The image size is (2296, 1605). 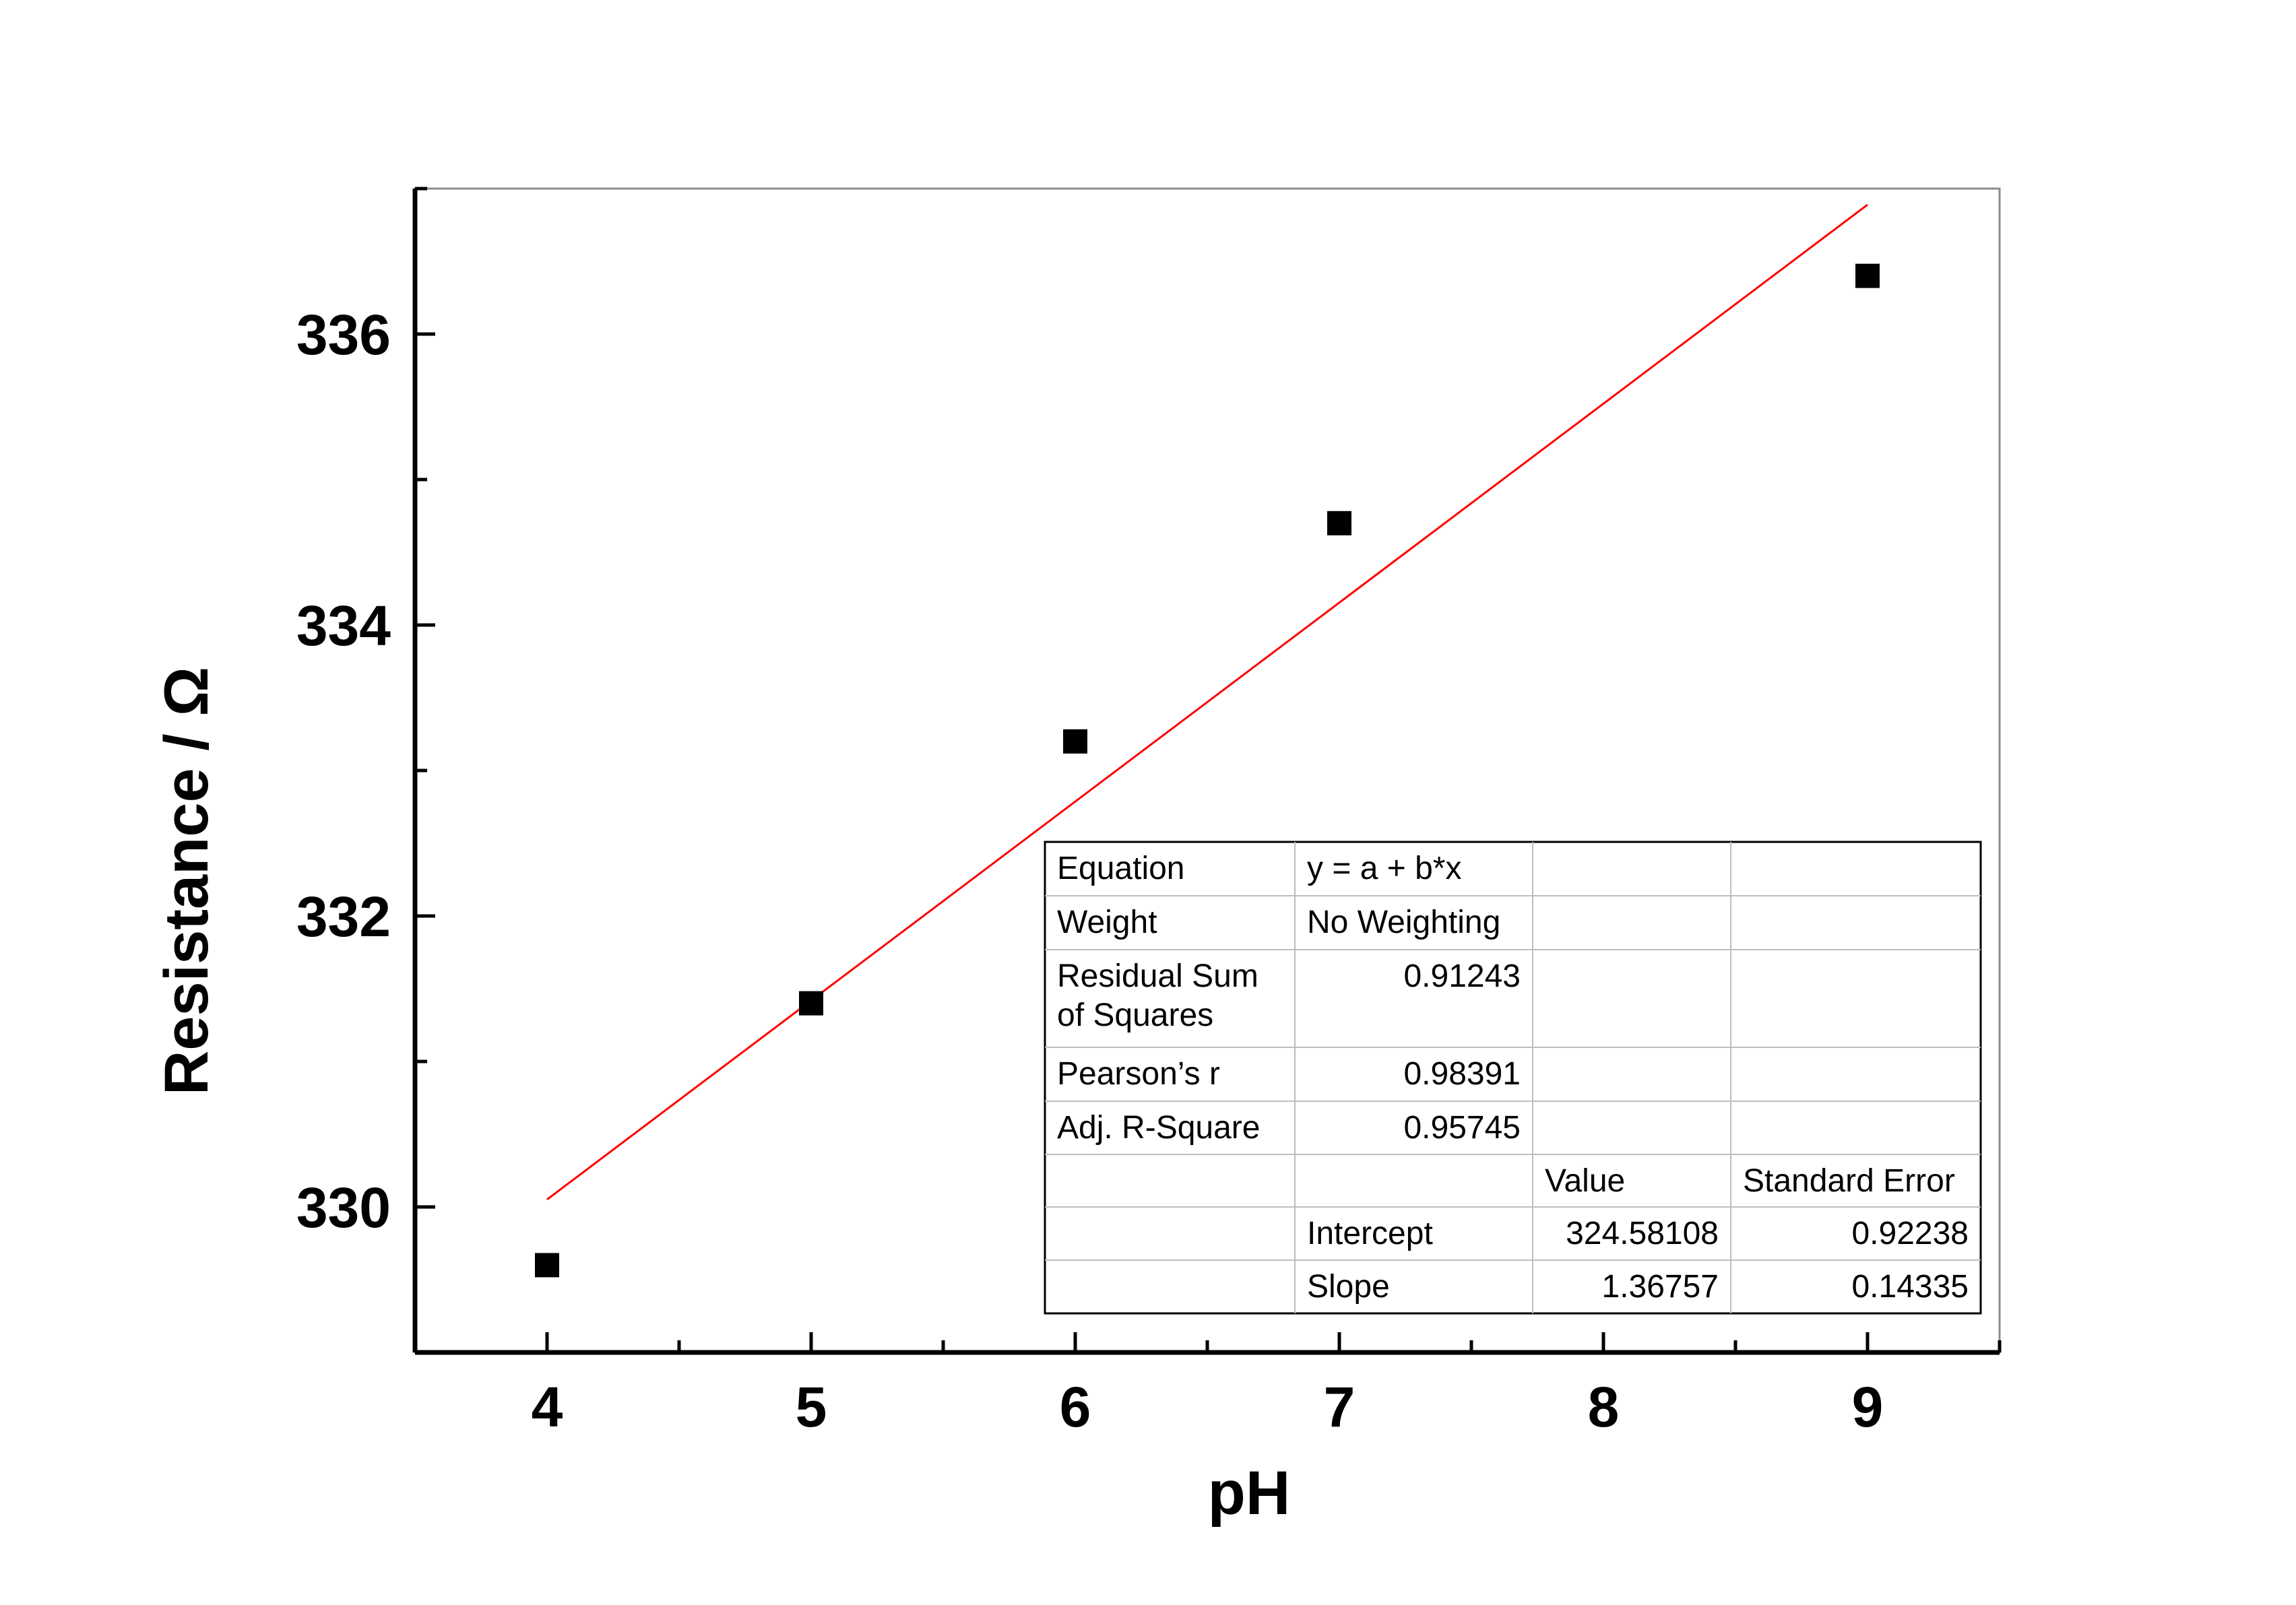 I want to click on x-tick-label: 9, so click(x=1868, y=1407).